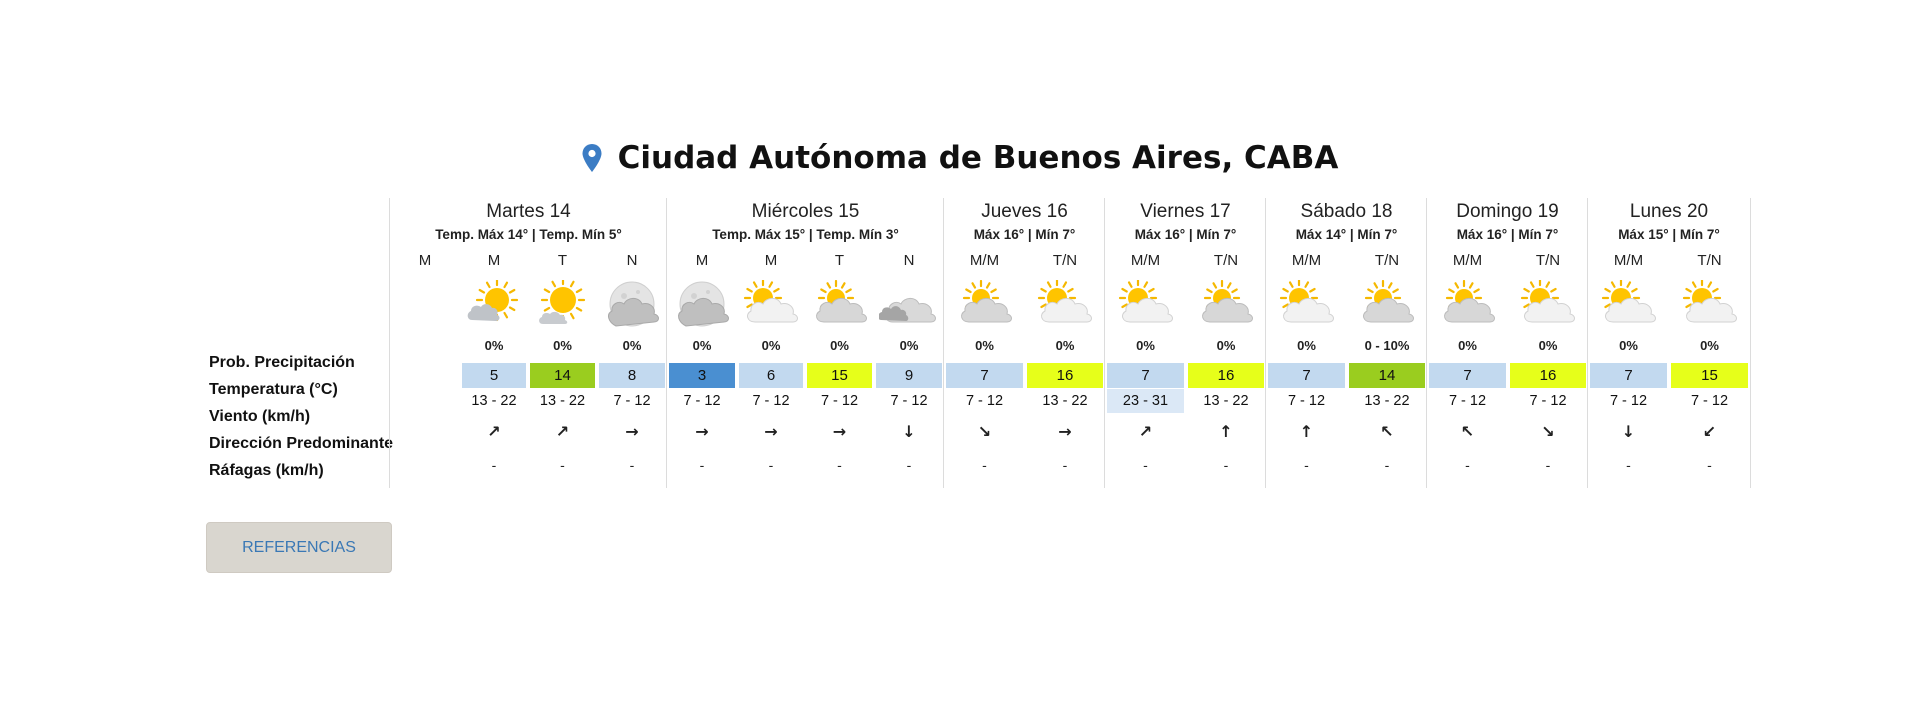 Image resolution: width=1920 pixels, height=713 pixels. Describe the element at coordinates (562, 343) in the screenshot. I see `period-column: T 0% 14 13 - 22 ↗ -` at that location.